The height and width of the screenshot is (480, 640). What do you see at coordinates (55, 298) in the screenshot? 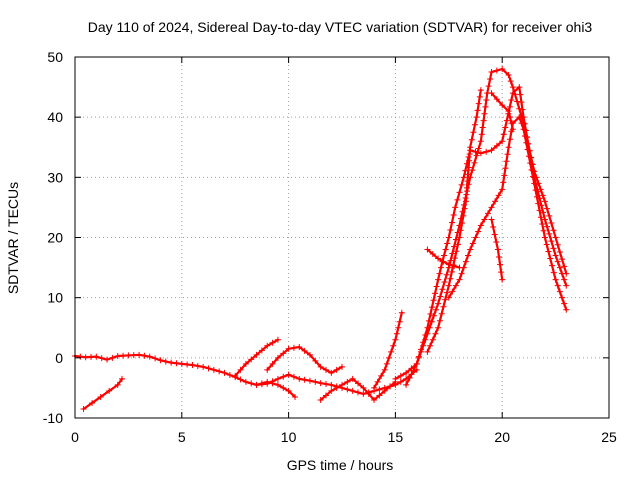
I see `y-tick-label: 10` at bounding box center [55, 298].